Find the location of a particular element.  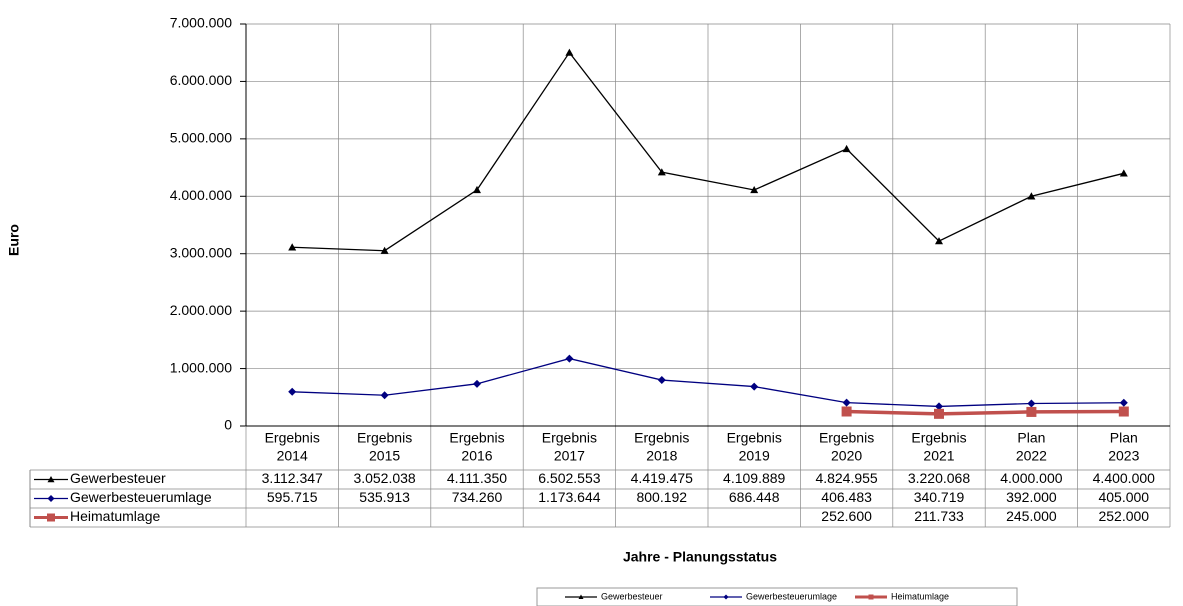

y-tick-label: 2.000.000 is located at coordinates (201, 310).